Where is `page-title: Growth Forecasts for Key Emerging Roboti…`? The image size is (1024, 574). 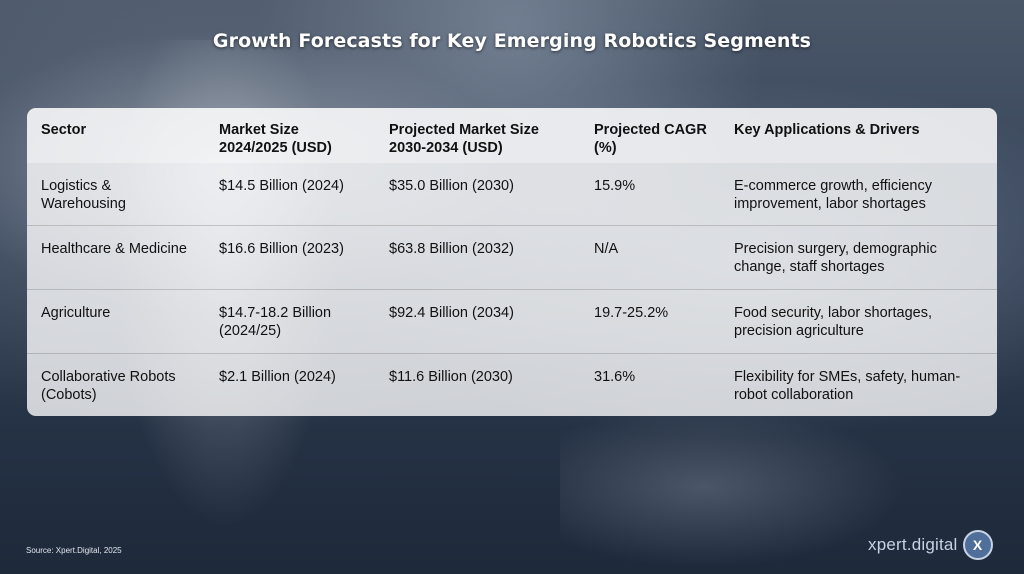
page-title: Growth Forecasts for Key Emerging Roboti… is located at coordinates (512, 41).